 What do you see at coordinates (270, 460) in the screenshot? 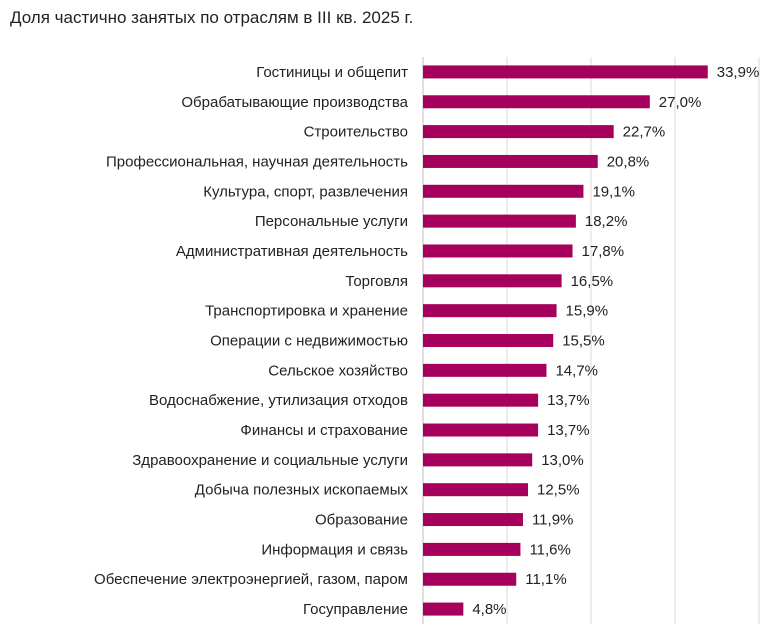
I see `category-label: Здравоохранение и социальные услуги` at bounding box center [270, 460].